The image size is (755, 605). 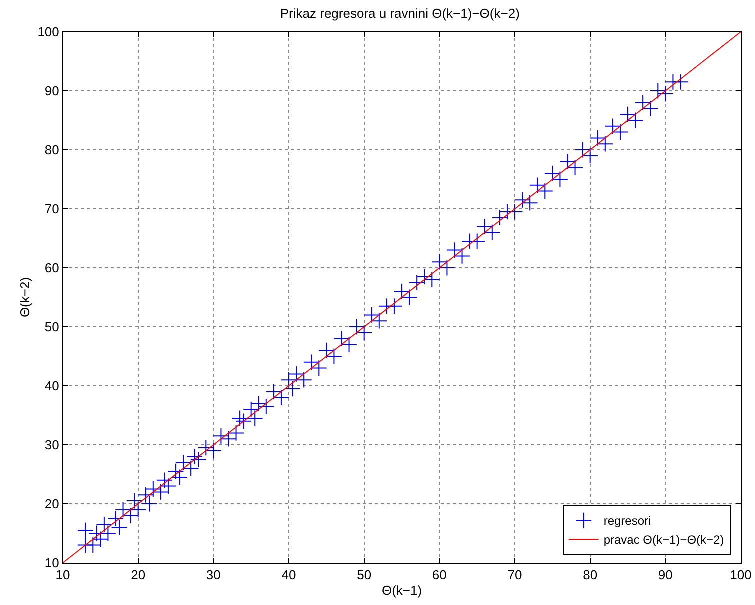 I want to click on x-tick-label: 90, so click(x=665, y=575).